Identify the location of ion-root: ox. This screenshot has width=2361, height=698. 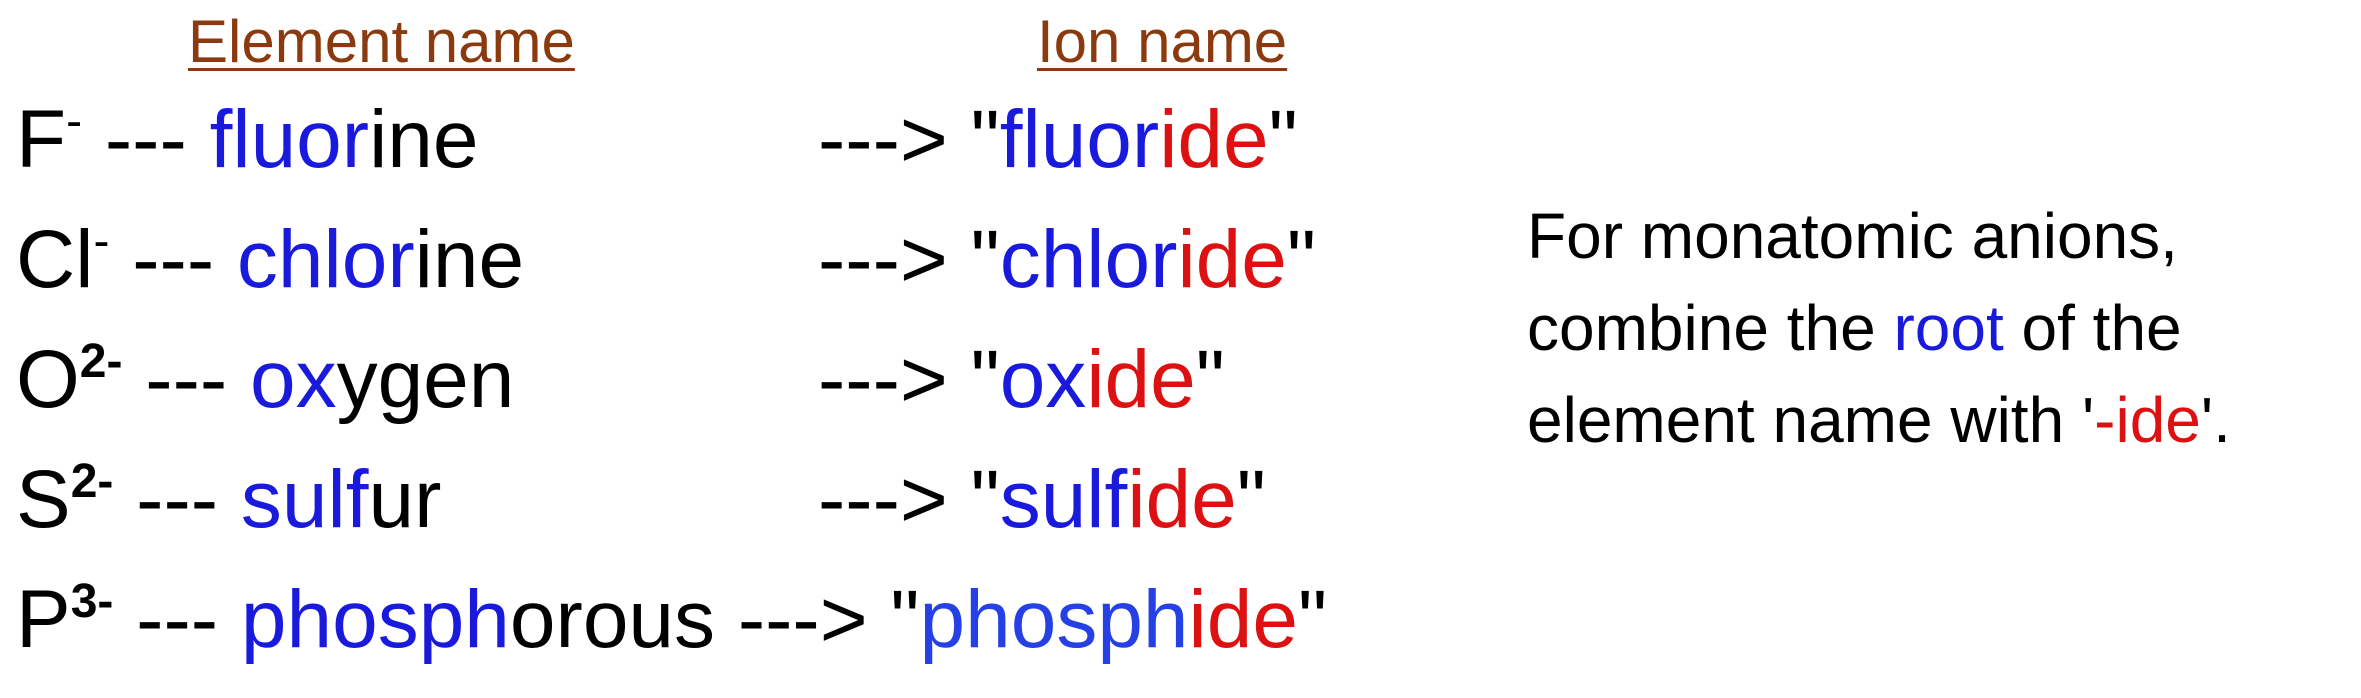
(1043, 379).